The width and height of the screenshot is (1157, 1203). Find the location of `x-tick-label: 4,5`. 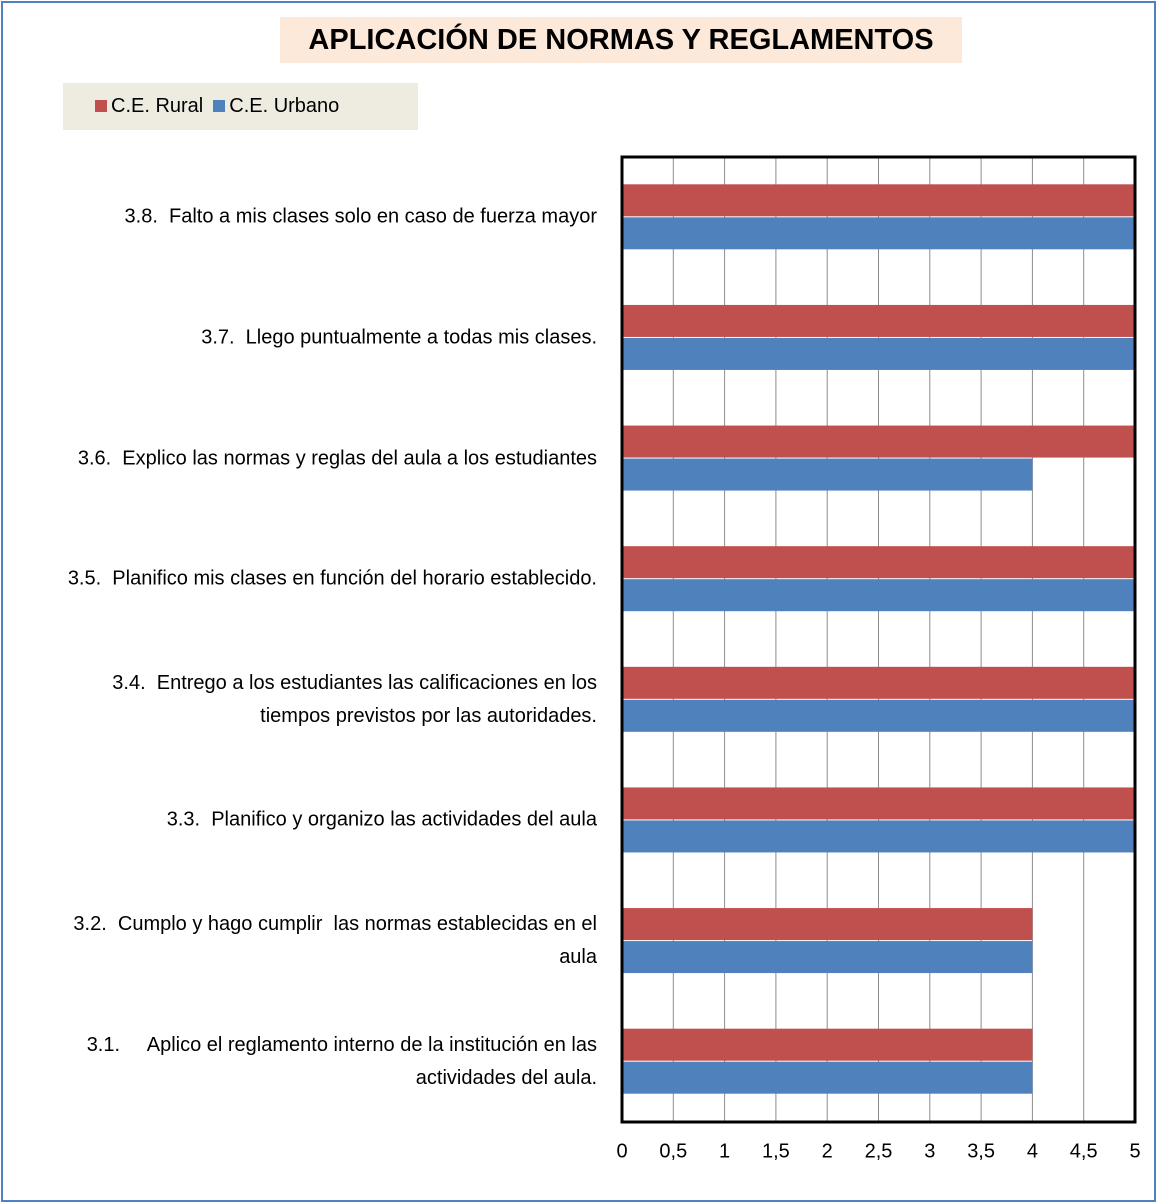

x-tick-label: 4,5 is located at coordinates (1084, 1151).